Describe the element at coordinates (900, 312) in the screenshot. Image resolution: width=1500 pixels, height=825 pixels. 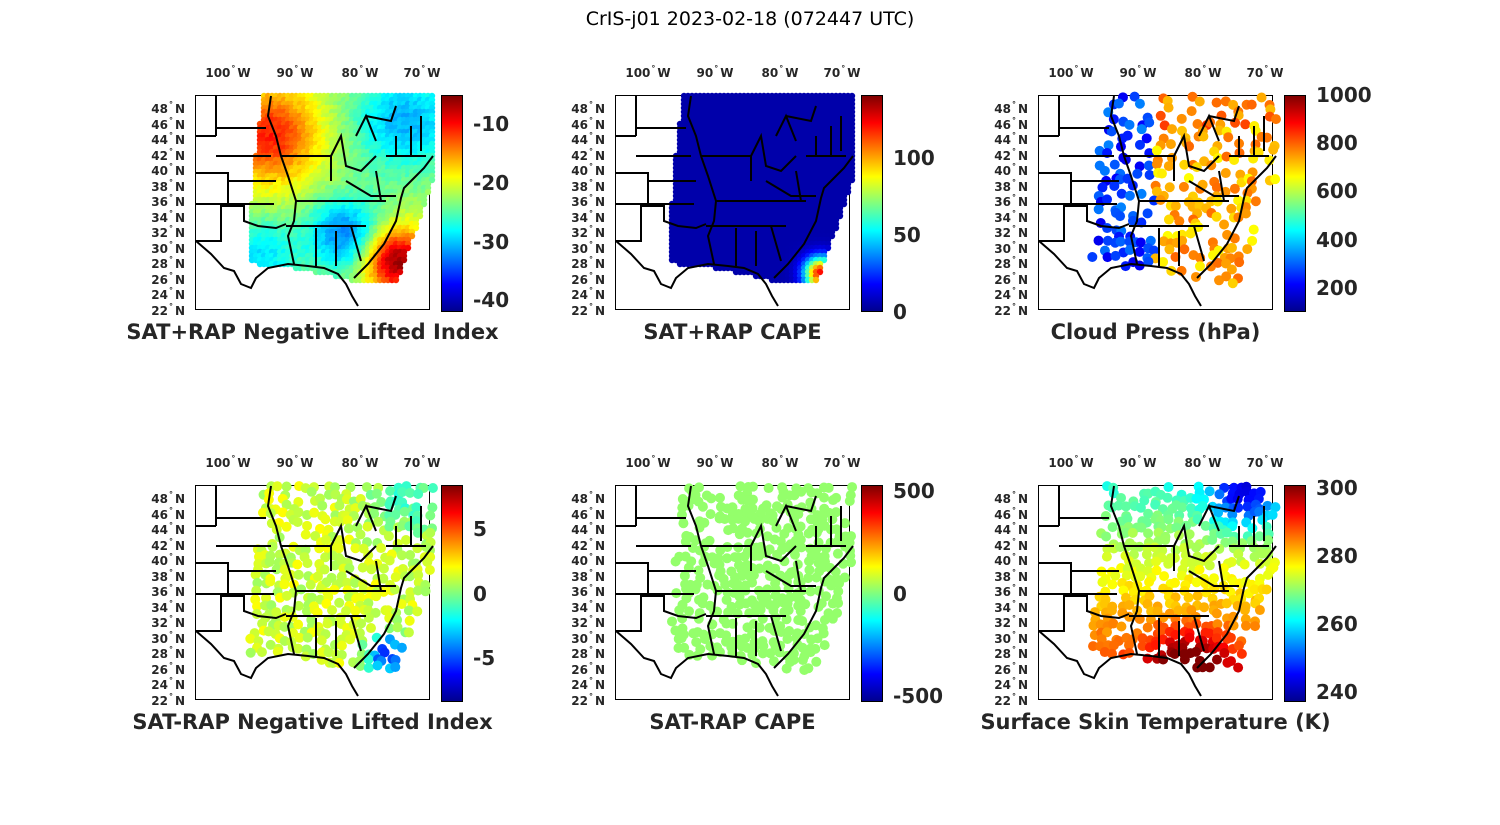
I see `colorbar-tick-label: 0` at that location.